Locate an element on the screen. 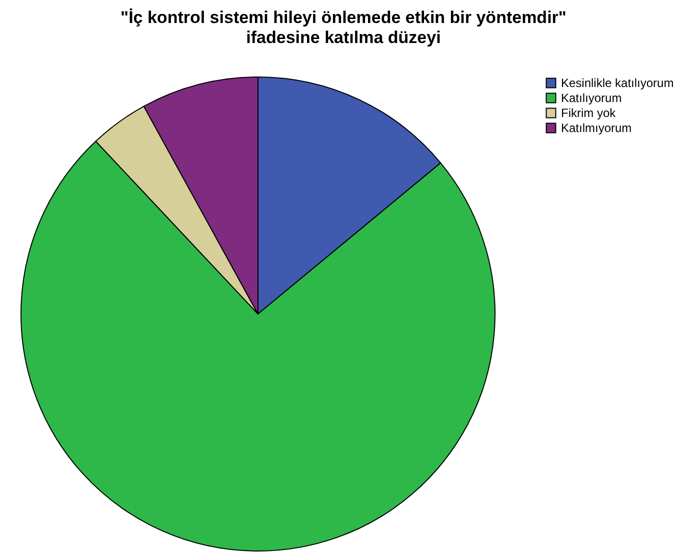 This screenshot has height=554, width=687. legend-label: Fikrim yok is located at coordinates (589, 113).